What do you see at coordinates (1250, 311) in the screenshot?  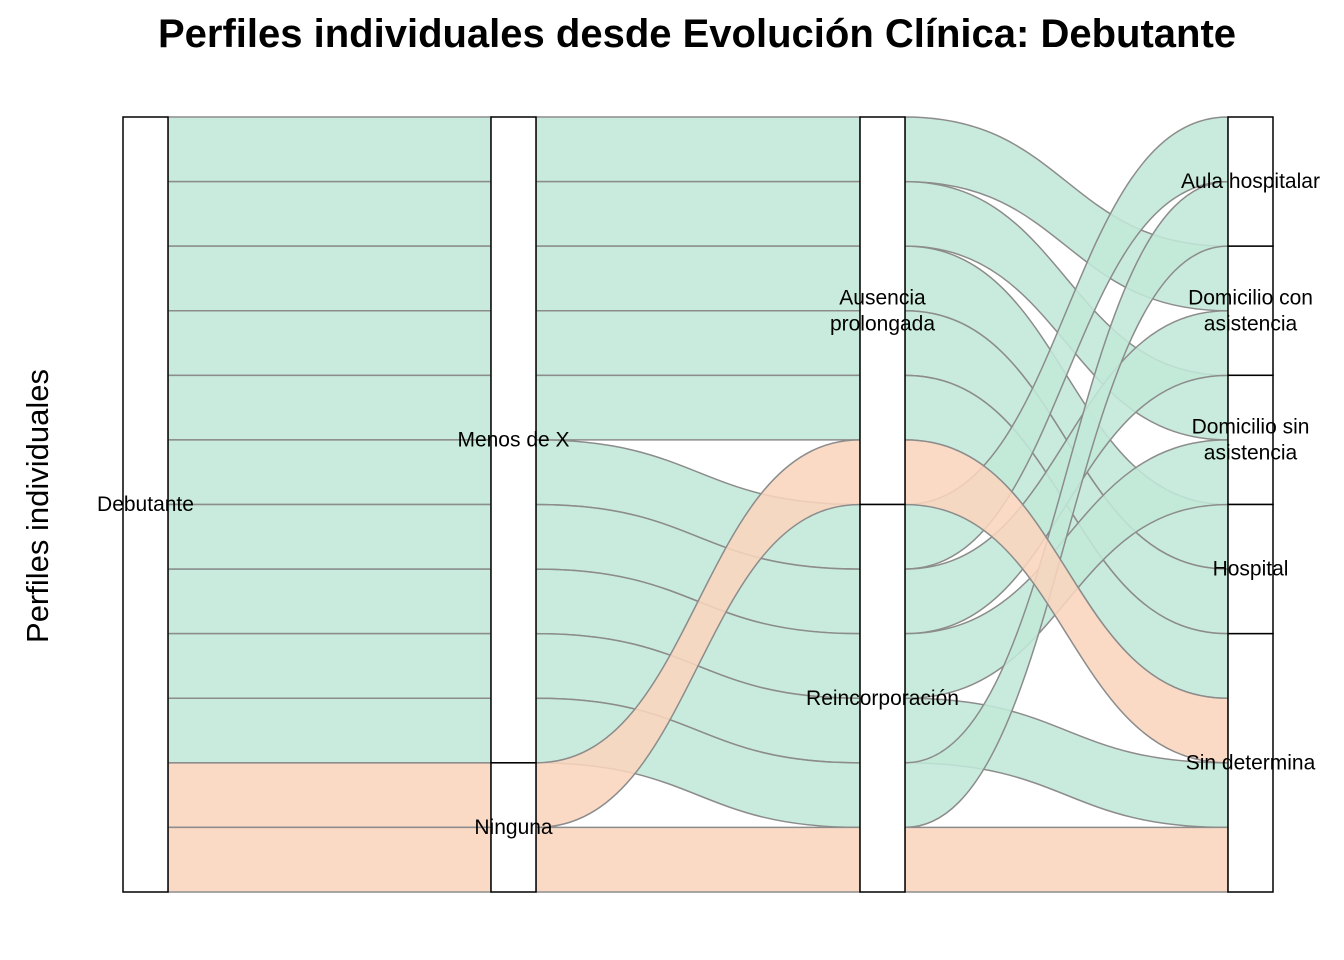 I see `stratum-domicilio-con-asistencia` at bounding box center [1250, 311].